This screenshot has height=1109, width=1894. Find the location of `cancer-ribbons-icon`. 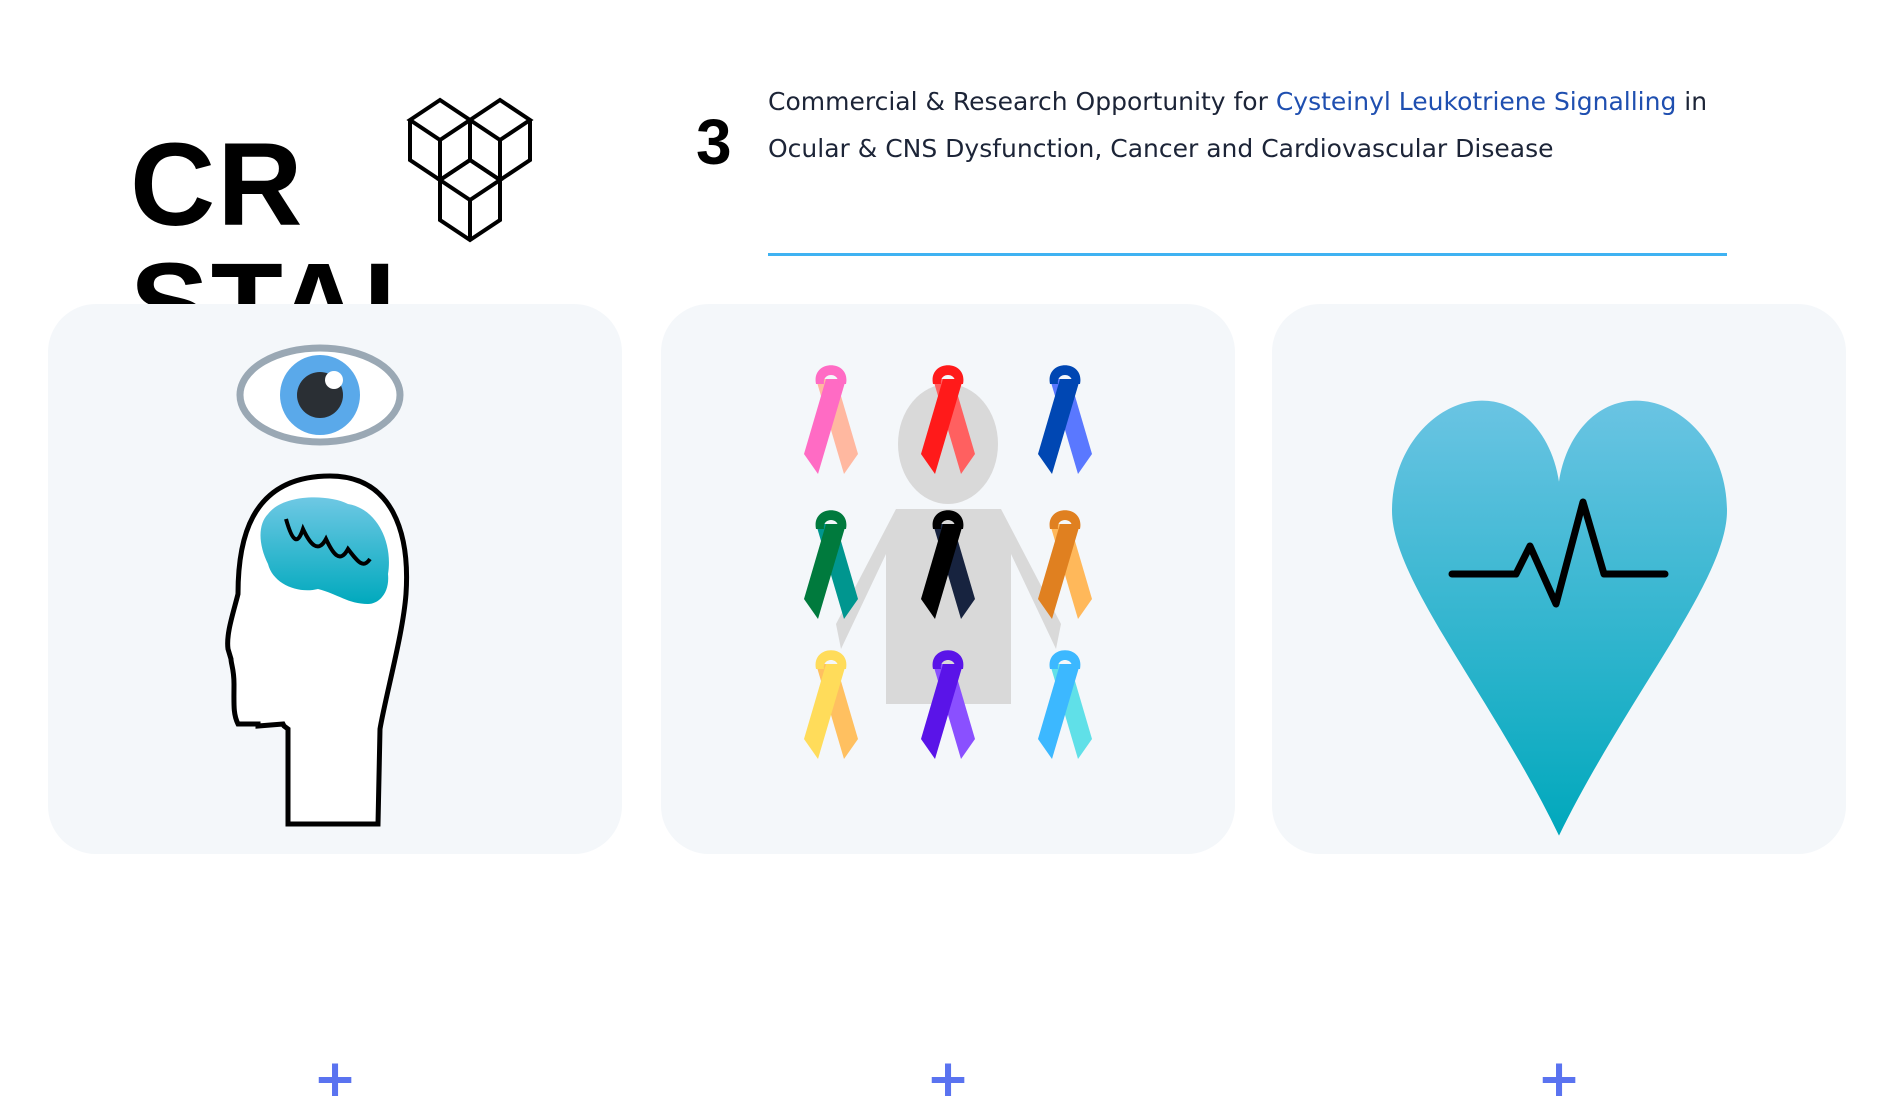

cancer-ribbons-icon is located at coordinates (948, 562).